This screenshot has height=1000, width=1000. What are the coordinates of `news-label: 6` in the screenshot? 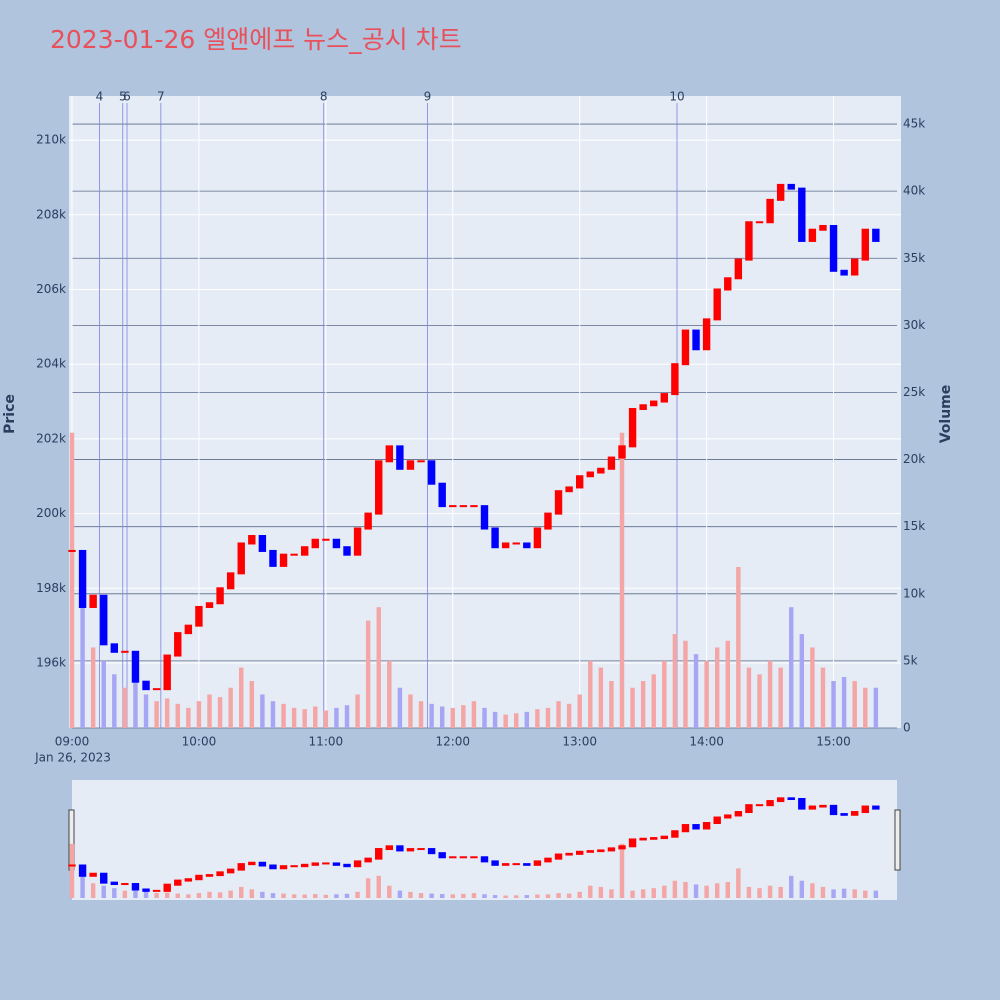 It's located at (127, 97).